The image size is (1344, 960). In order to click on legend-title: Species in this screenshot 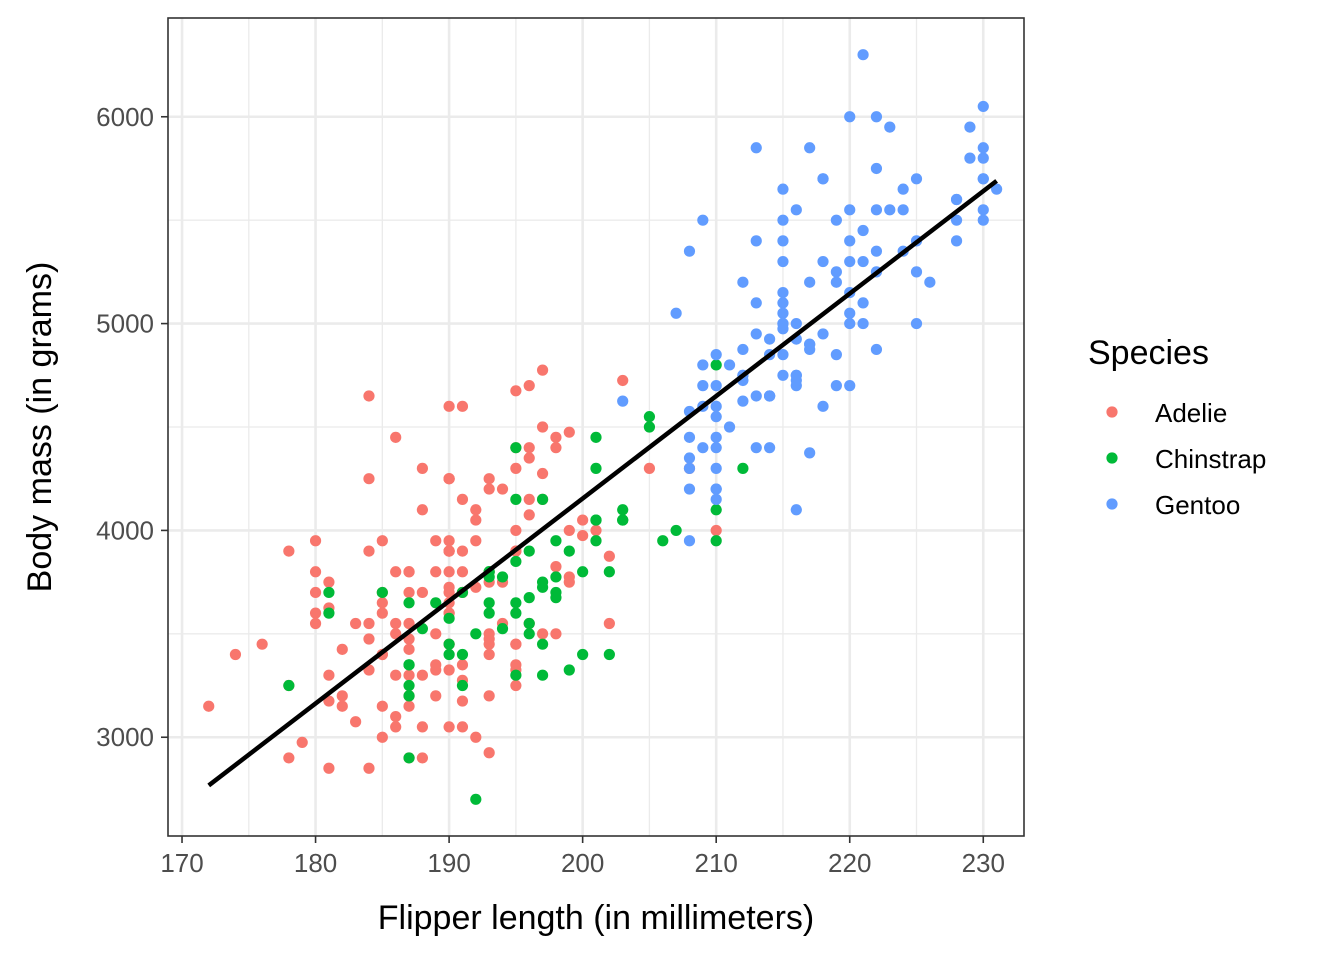, I will do `click(1148, 353)`.